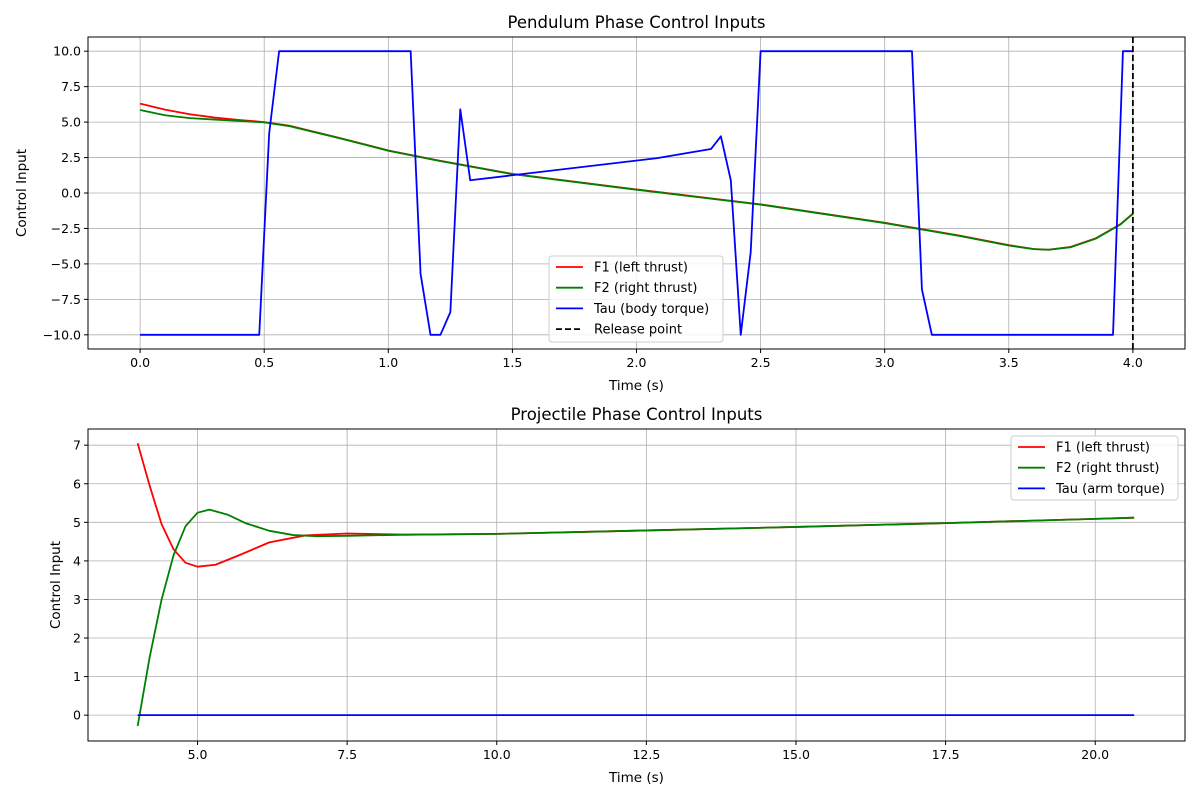 Image resolution: width=1200 pixels, height=800 pixels. What do you see at coordinates (1009, 362) in the screenshot?
I see `x-tick-label: 3.5` at bounding box center [1009, 362].